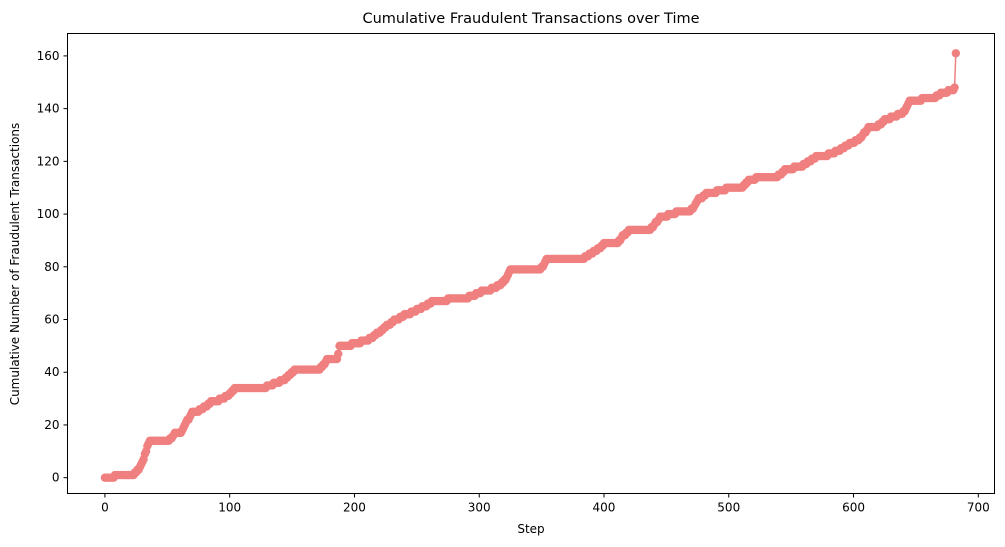 The image size is (1005, 547). What do you see at coordinates (530, 529) in the screenshot?
I see `x-axis-title: Step` at bounding box center [530, 529].